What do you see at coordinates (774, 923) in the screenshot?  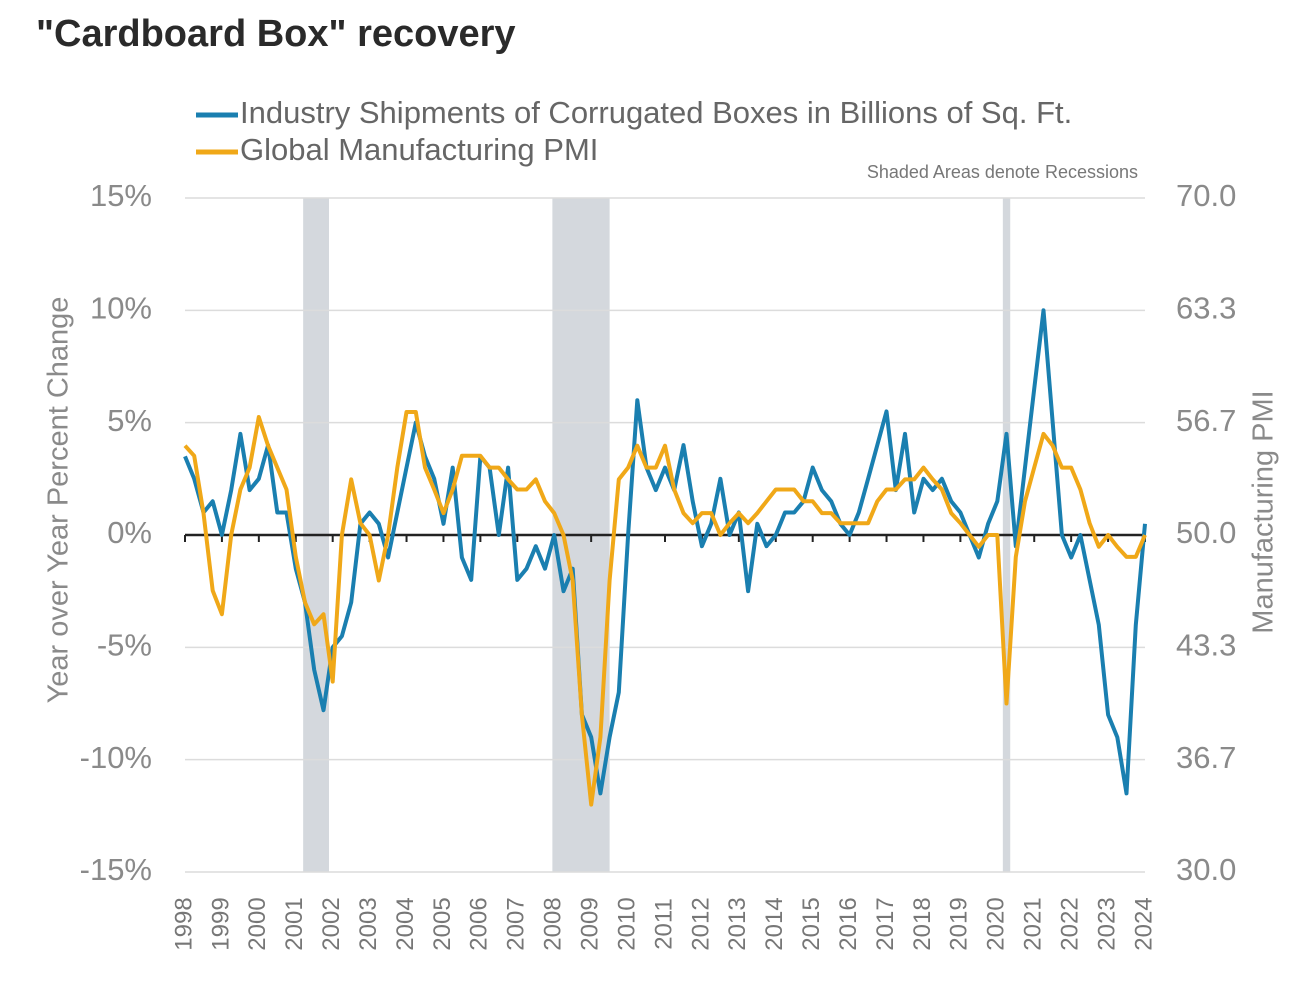 I see `x-tick-label: 2014` at bounding box center [774, 923].